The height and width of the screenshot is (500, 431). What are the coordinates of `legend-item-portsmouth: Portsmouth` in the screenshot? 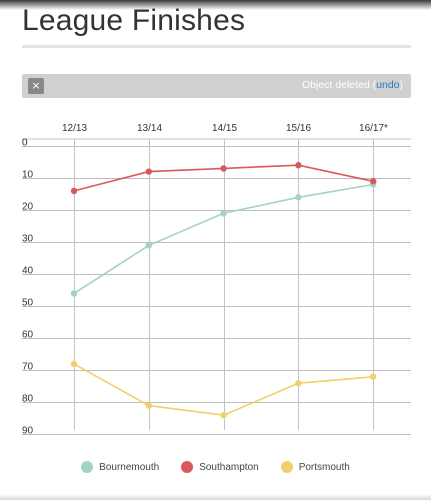 It's located at (315, 467).